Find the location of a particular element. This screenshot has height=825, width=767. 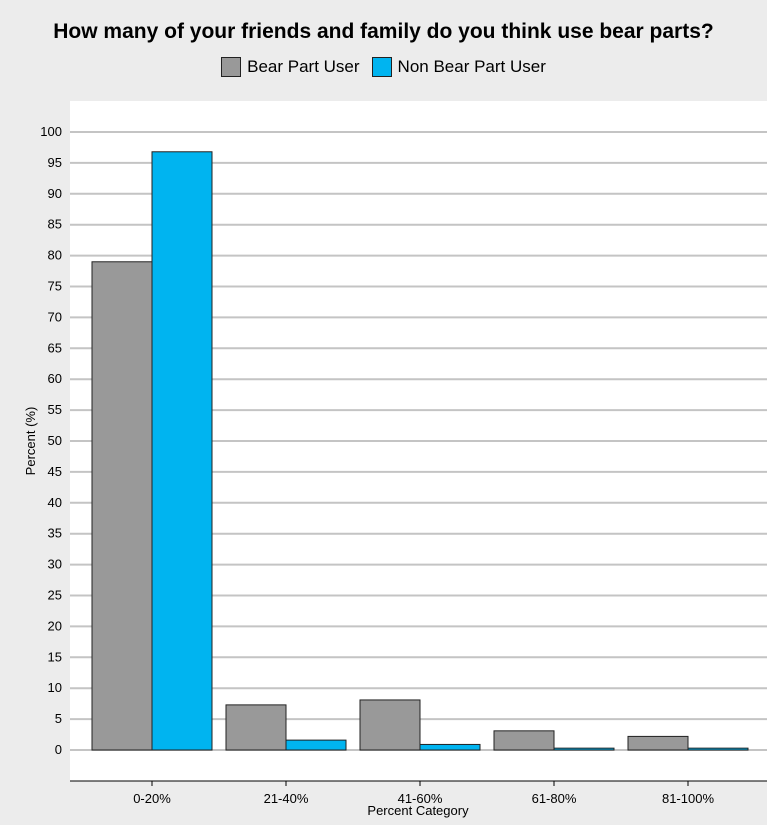

x-tick-label-2: 21-40% is located at coordinates (286, 798).